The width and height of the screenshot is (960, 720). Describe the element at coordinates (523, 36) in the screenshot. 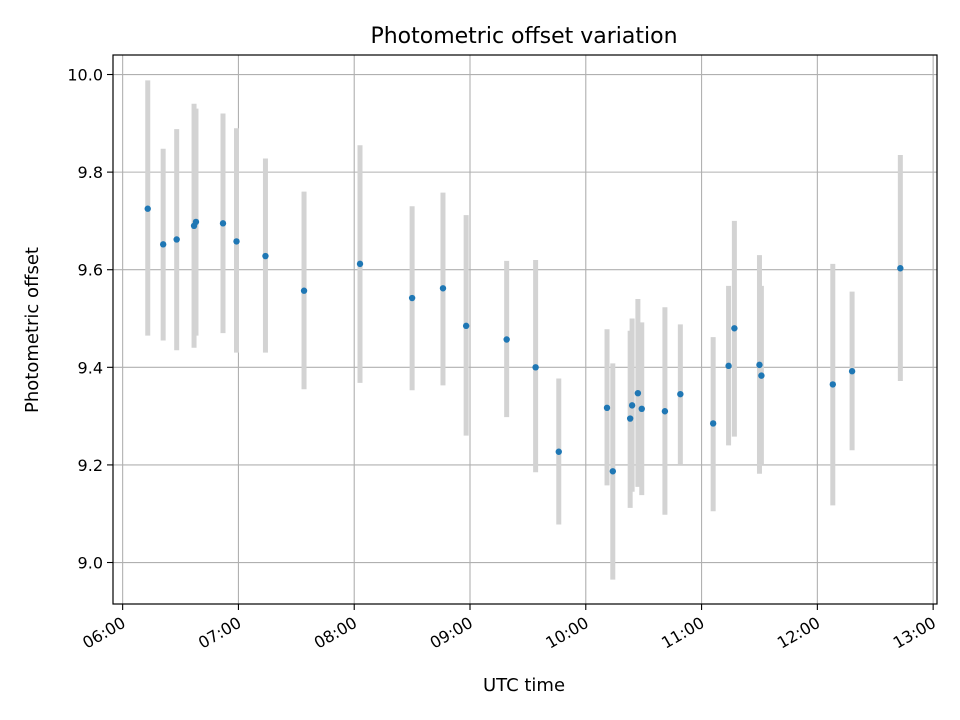

I see `chart-title: Photometric offset variation` at that location.